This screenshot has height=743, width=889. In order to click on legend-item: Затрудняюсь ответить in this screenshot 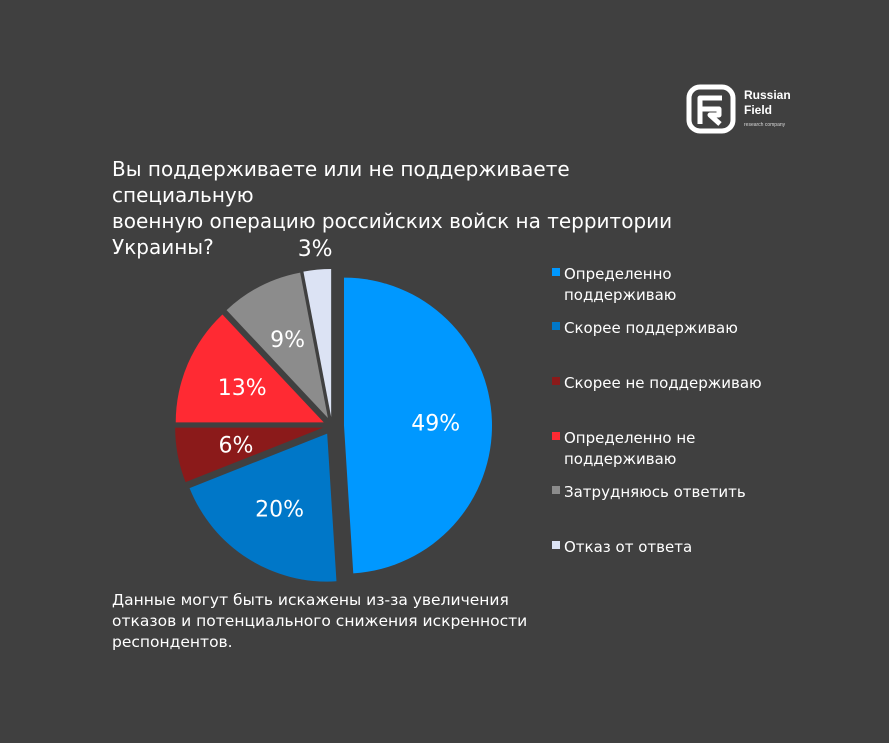, I will do `click(692, 492)`.